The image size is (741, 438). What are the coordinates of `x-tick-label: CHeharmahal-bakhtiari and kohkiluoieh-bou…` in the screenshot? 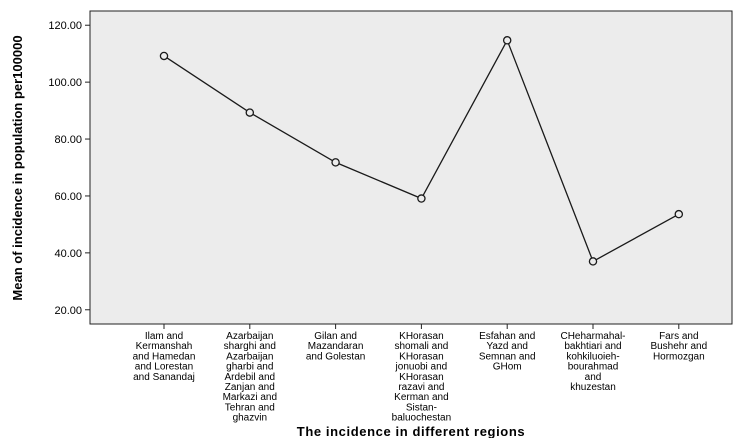 It's located at (592, 362).